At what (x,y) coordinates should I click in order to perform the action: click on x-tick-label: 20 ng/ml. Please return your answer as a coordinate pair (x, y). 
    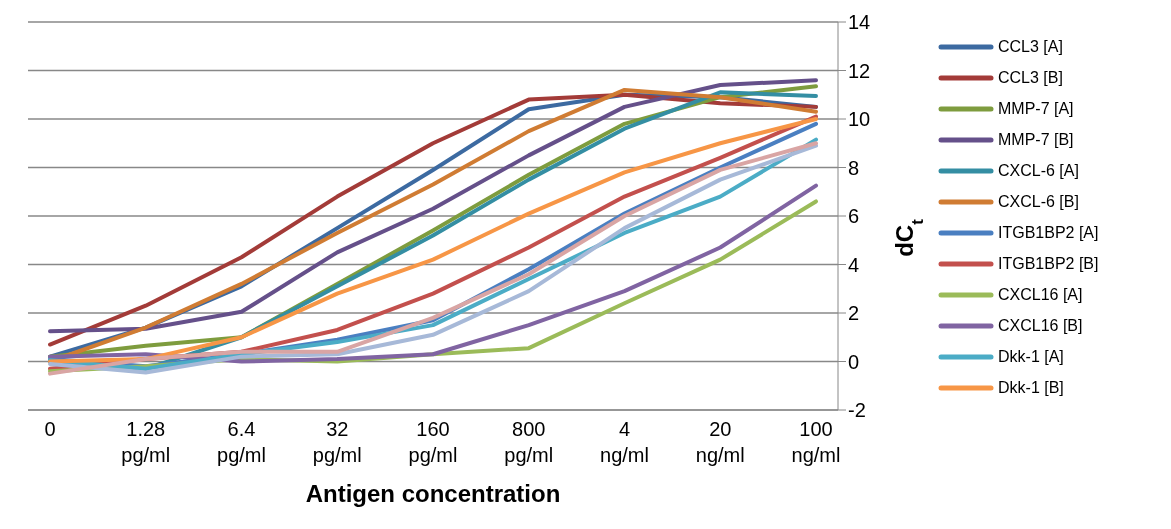
    Looking at the image, I should click on (720, 442).